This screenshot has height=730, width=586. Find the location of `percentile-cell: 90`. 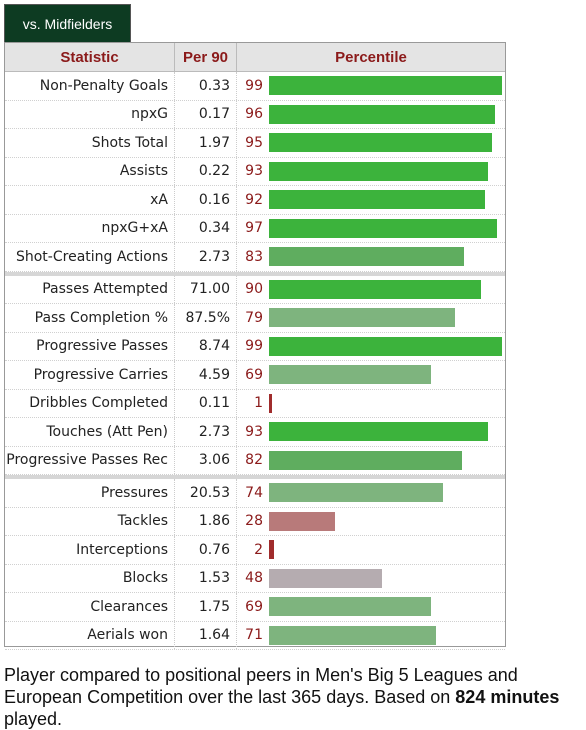

percentile-cell: 90 is located at coordinates (371, 290).